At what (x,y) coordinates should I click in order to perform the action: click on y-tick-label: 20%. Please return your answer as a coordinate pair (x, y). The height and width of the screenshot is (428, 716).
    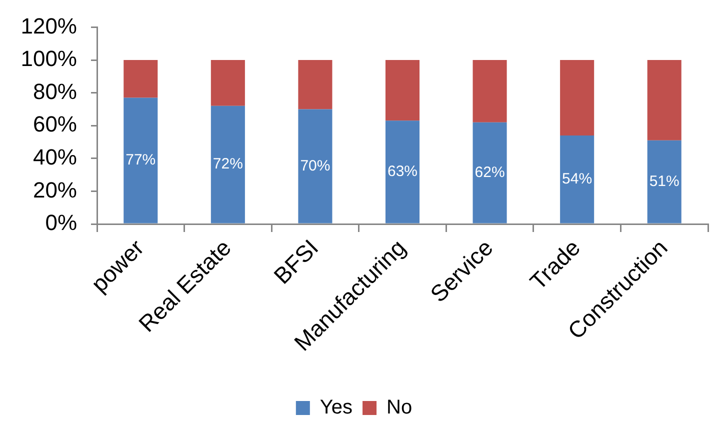
    Looking at the image, I should click on (54, 189).